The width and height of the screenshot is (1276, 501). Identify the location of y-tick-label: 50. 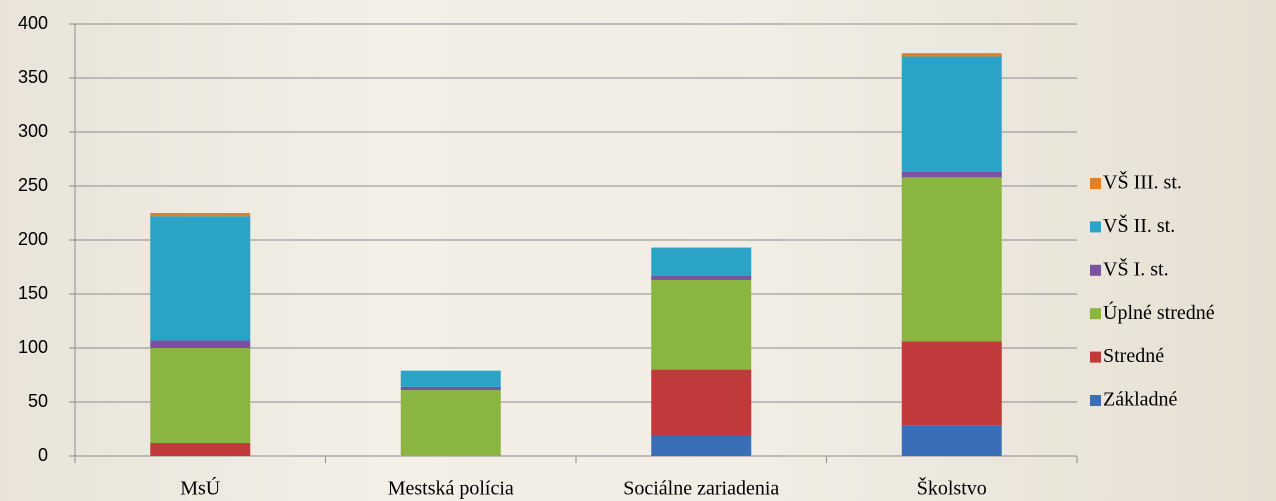
(38, 401).